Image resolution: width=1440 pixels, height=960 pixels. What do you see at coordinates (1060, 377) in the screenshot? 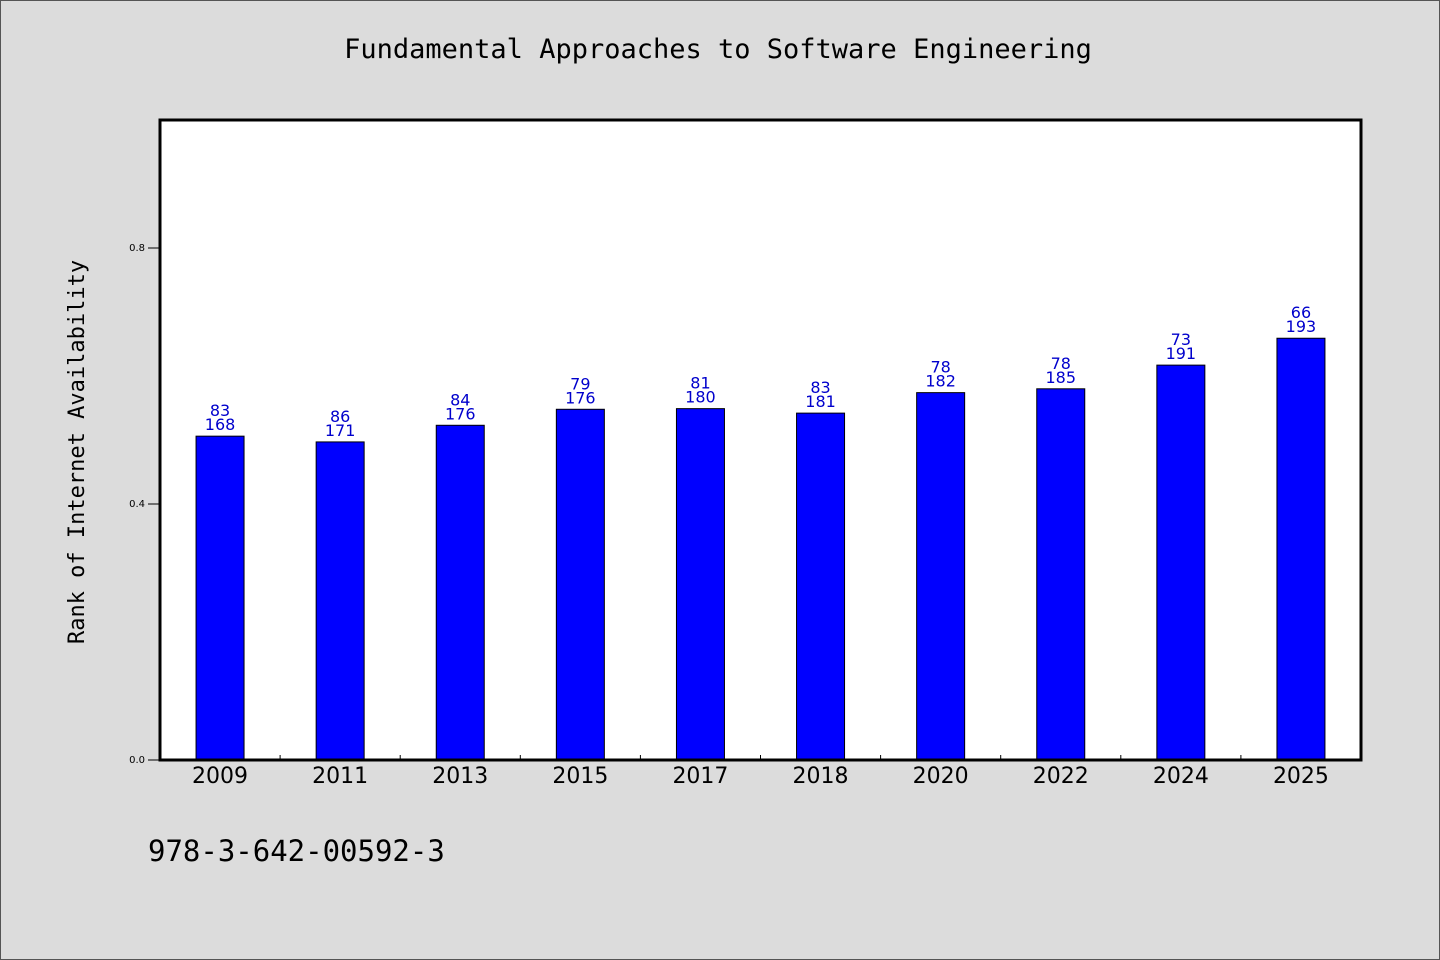
I see `bar-label-bottom: 185` at bounding box center [1060, 377].